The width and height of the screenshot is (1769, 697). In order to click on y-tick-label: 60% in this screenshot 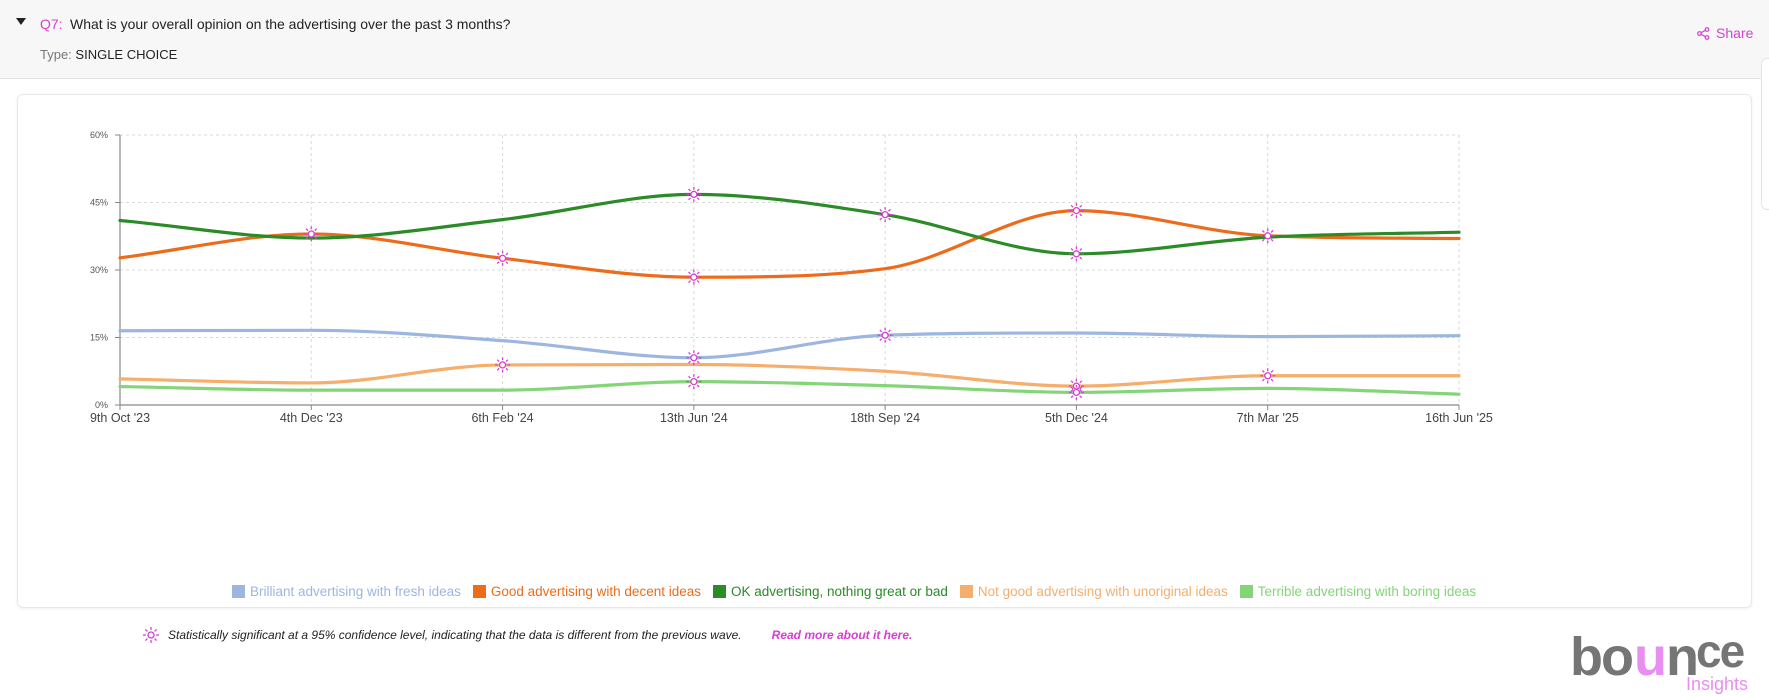, I will do `click(99, 135)`.